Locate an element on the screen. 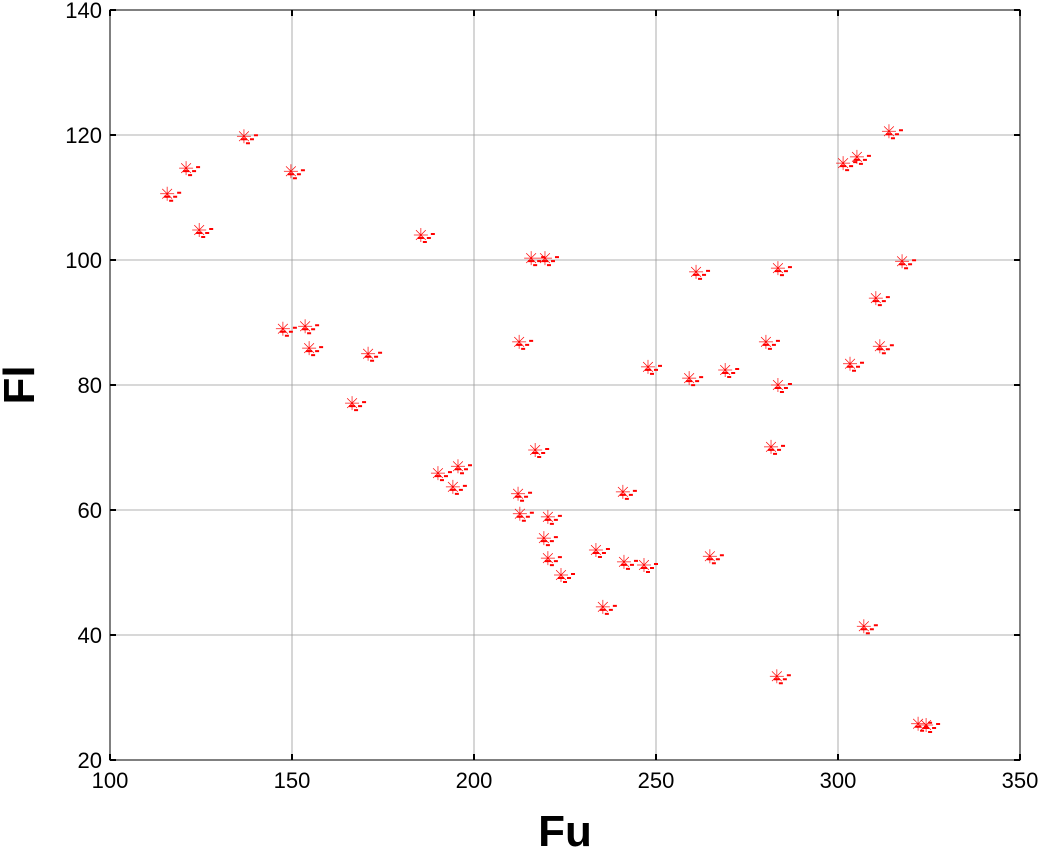  y-axis-label: Fl is located at coordinates (22, 384).